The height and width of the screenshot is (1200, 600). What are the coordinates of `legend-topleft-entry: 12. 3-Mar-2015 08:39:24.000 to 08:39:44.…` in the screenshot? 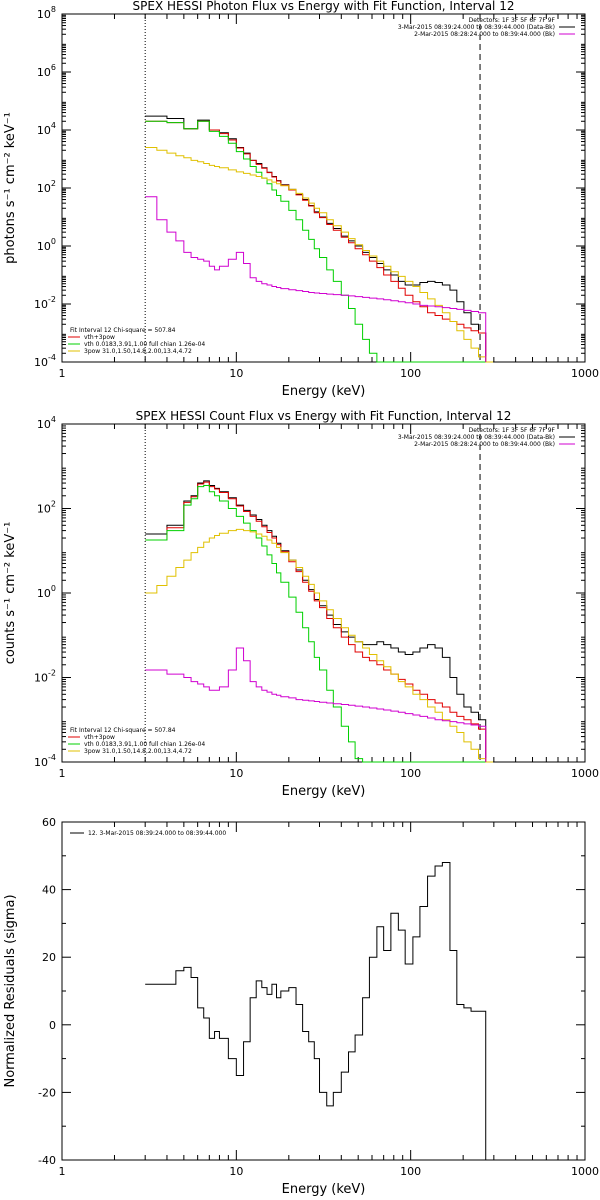 It's located at (157, 833).